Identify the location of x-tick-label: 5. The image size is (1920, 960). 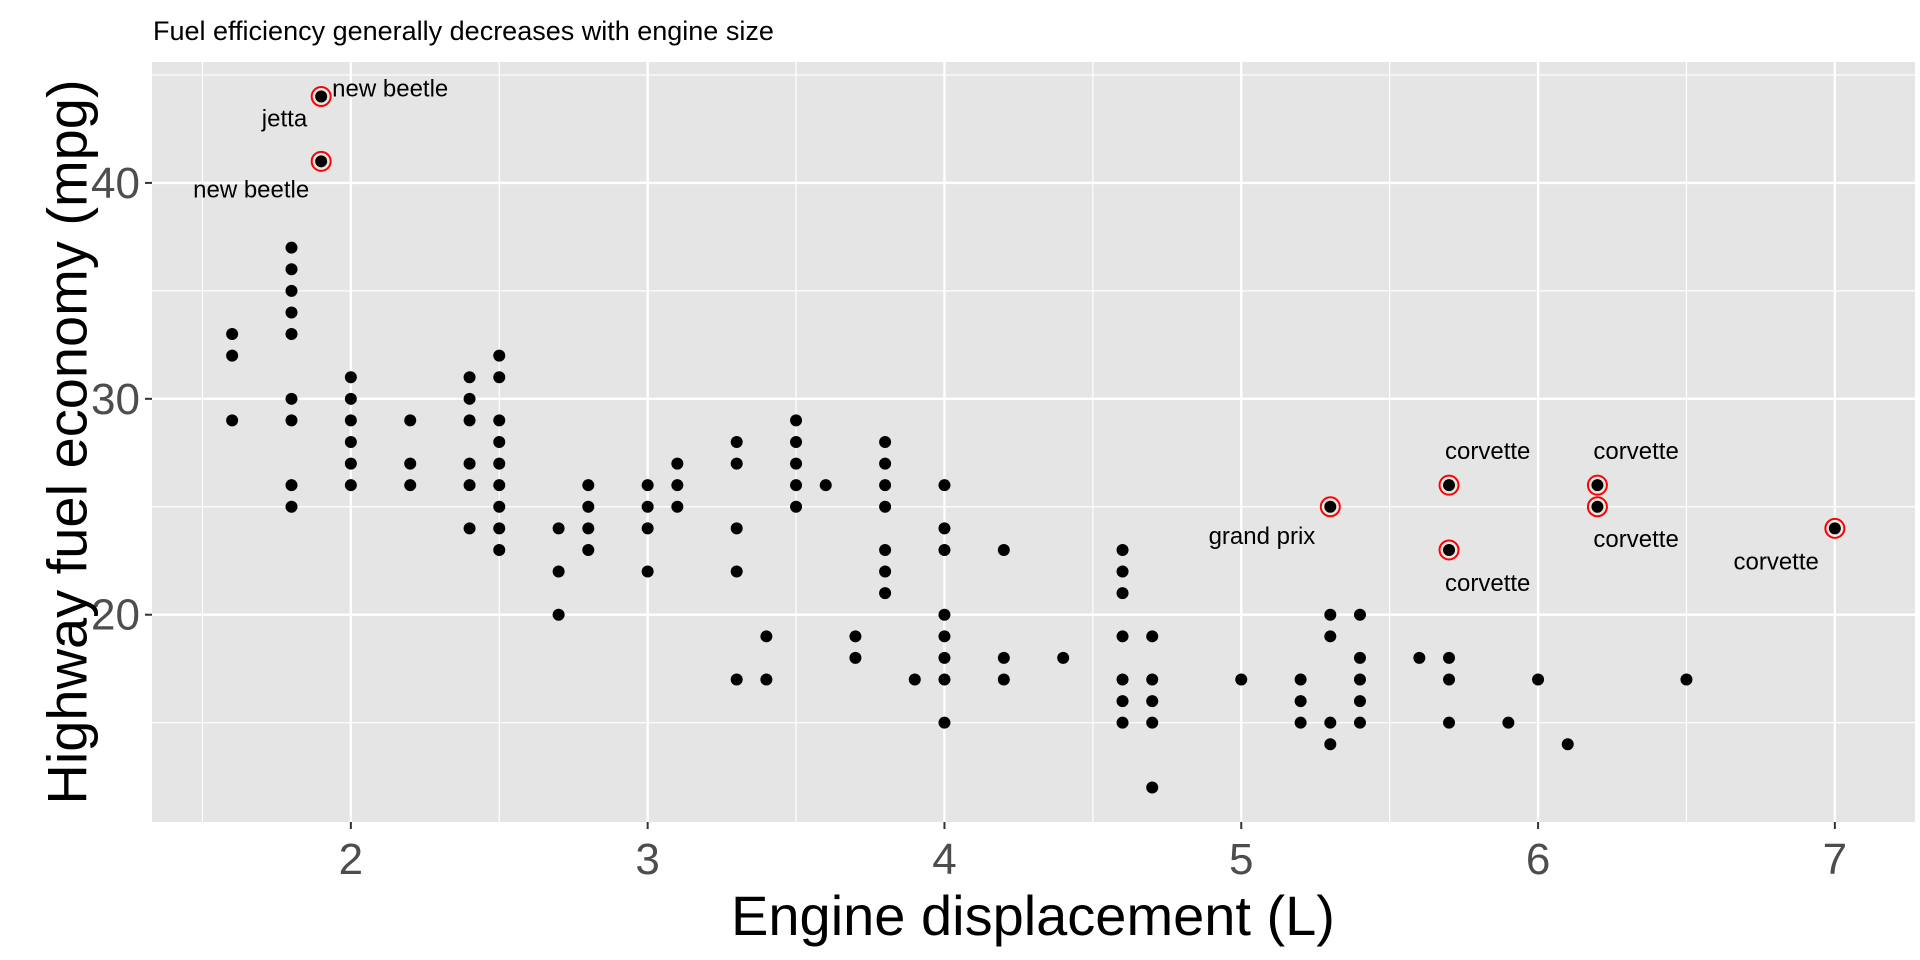
(1241, 859).